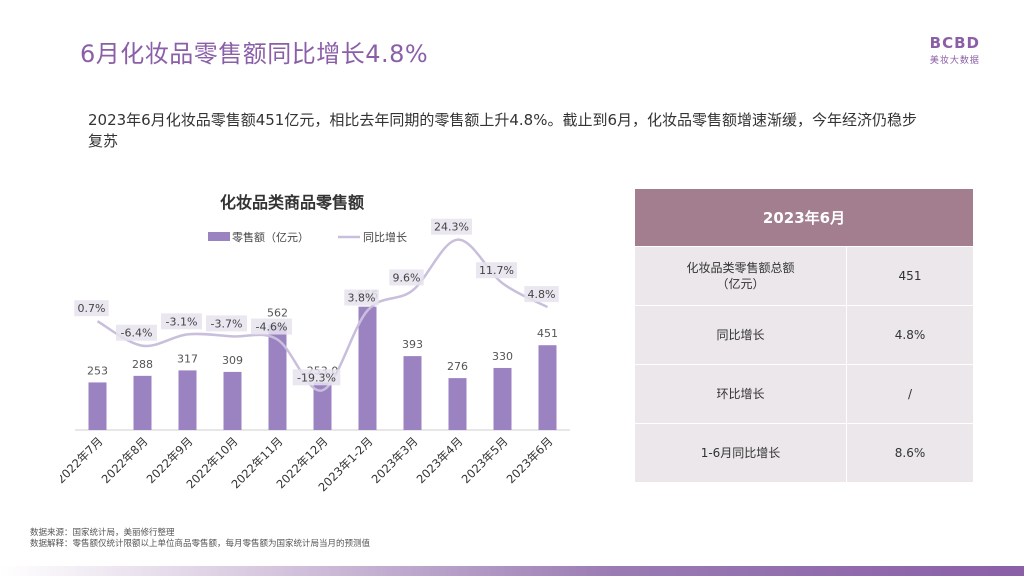 The image size is (1024, 576). What do you see at coordinates (740, 335) in the screenshot?
I see `table-cell-label: 同比增长` at bounding box center [740, 335].